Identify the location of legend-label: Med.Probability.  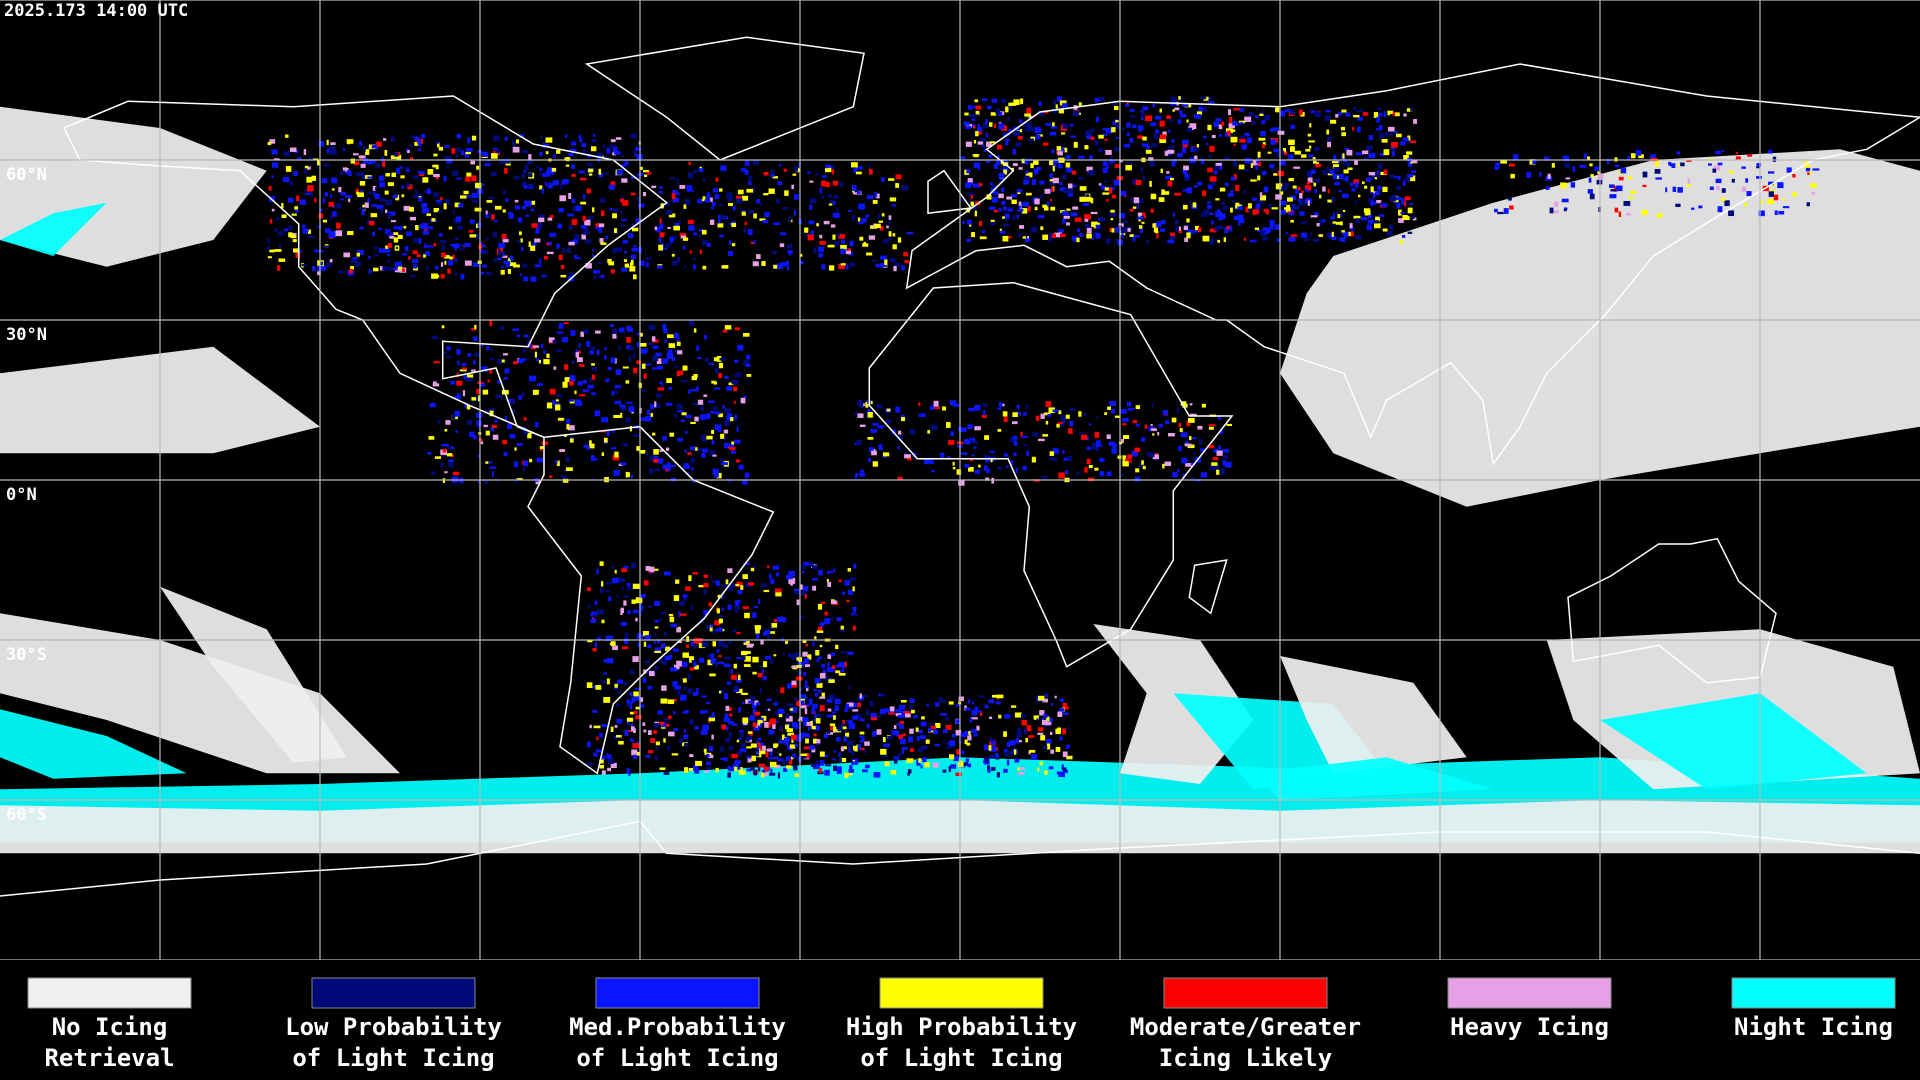
(677, 1027).